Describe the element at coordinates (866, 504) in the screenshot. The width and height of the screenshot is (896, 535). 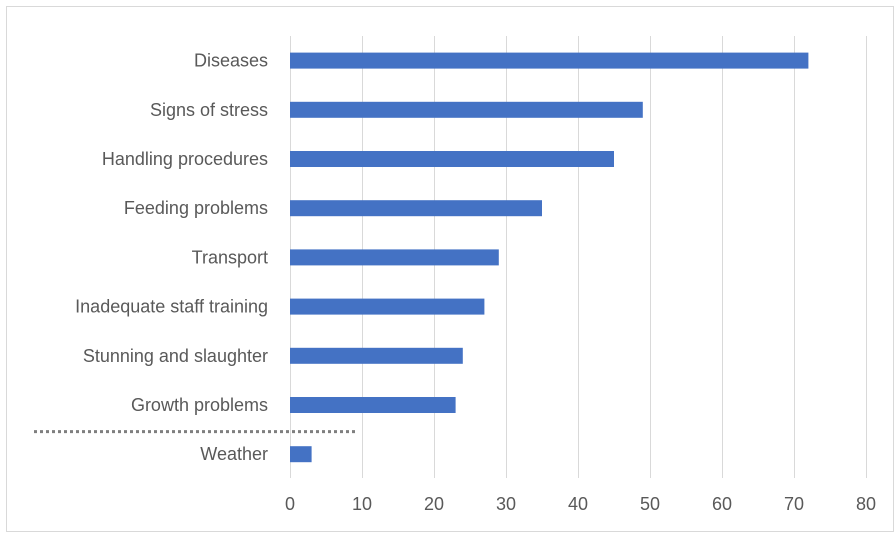
I see `x-tick-label: 80` at that location.